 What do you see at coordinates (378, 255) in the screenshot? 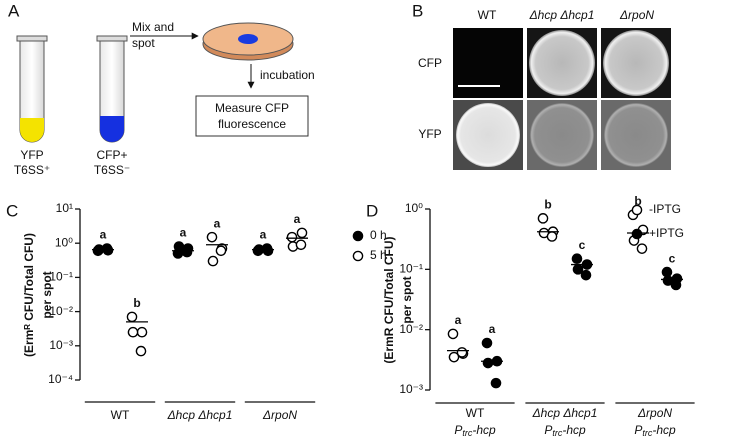
I see `legend-label: 5 h` at bounding box center [378, 255].